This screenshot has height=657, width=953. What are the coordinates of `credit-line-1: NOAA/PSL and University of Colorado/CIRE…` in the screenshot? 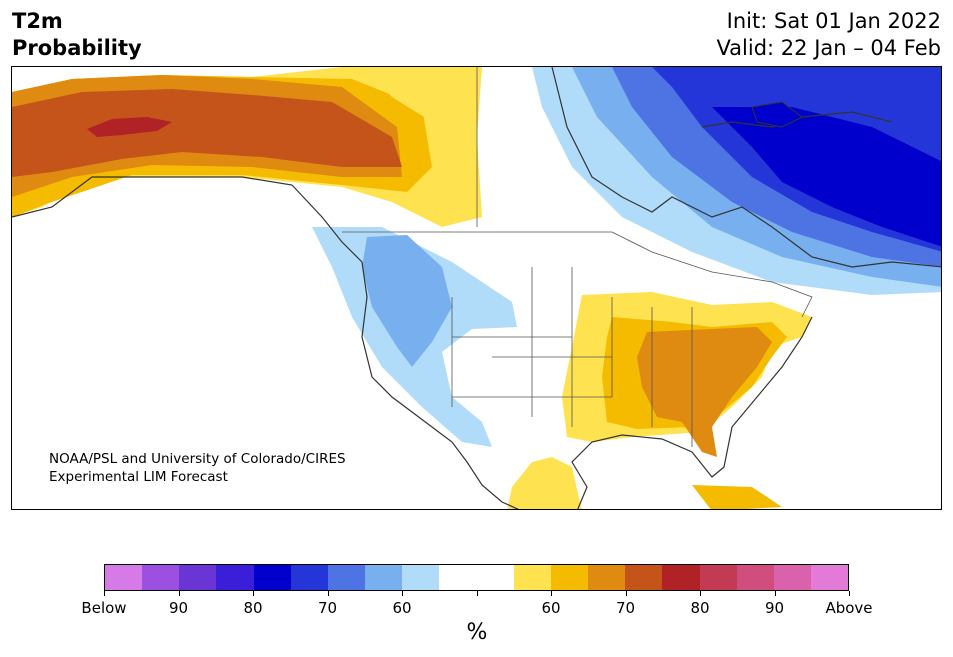 It's located at (197, 459).